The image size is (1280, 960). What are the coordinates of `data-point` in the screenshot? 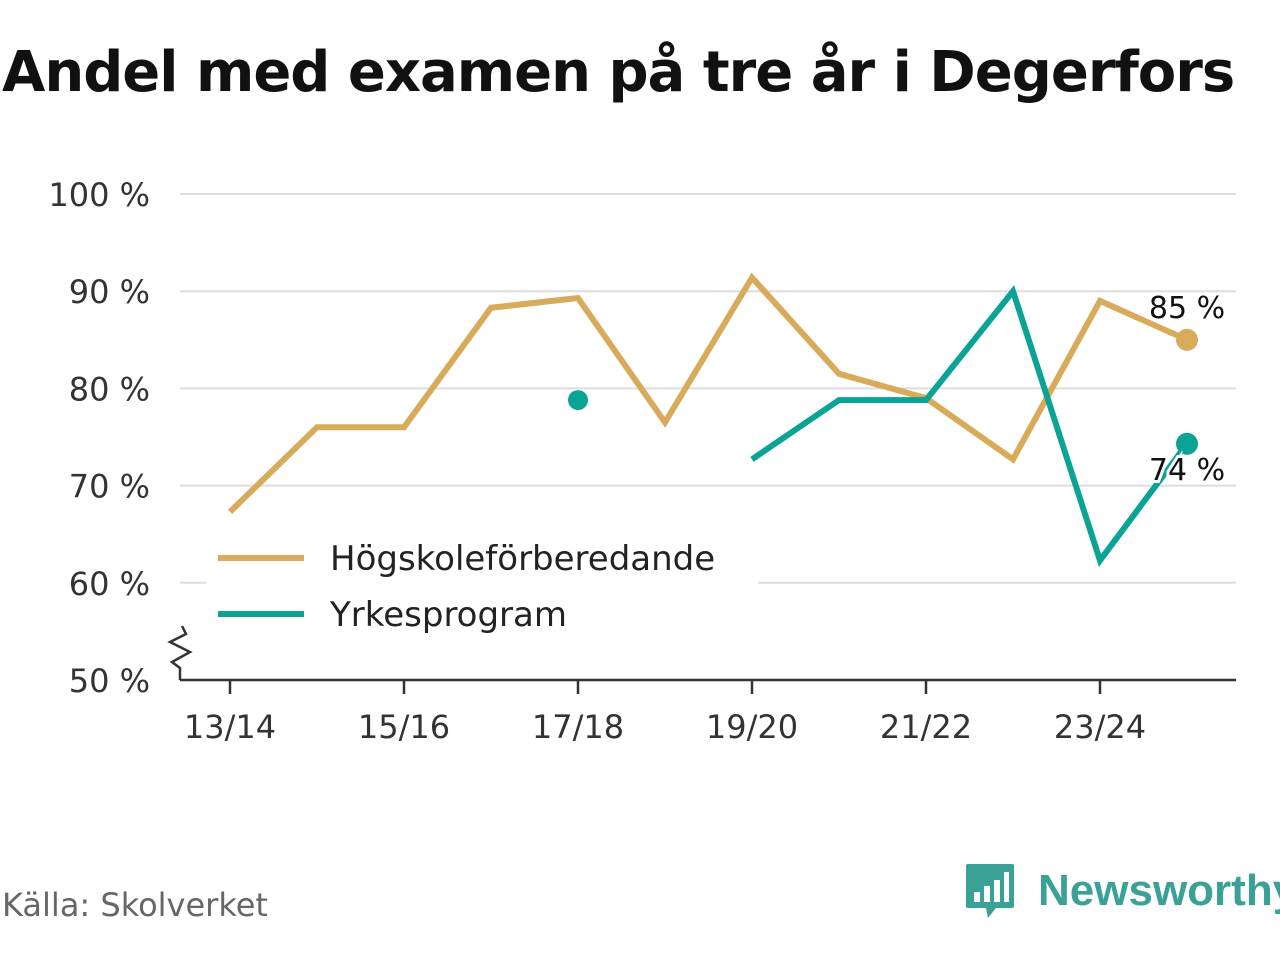 It's located at (578, 400).